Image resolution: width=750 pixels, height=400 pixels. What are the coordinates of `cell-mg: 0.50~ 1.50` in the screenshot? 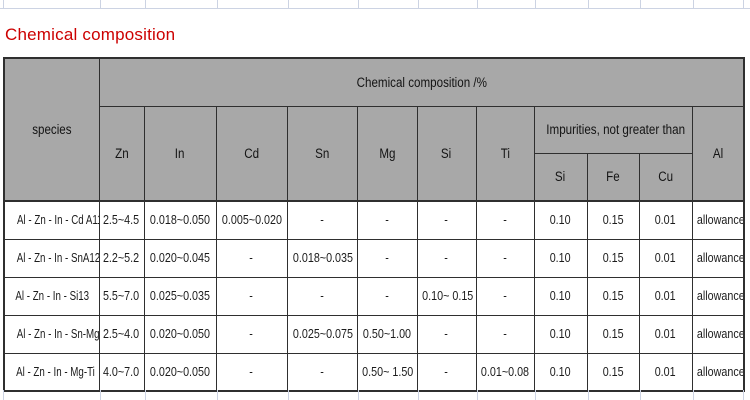 It's located at (387, 372).